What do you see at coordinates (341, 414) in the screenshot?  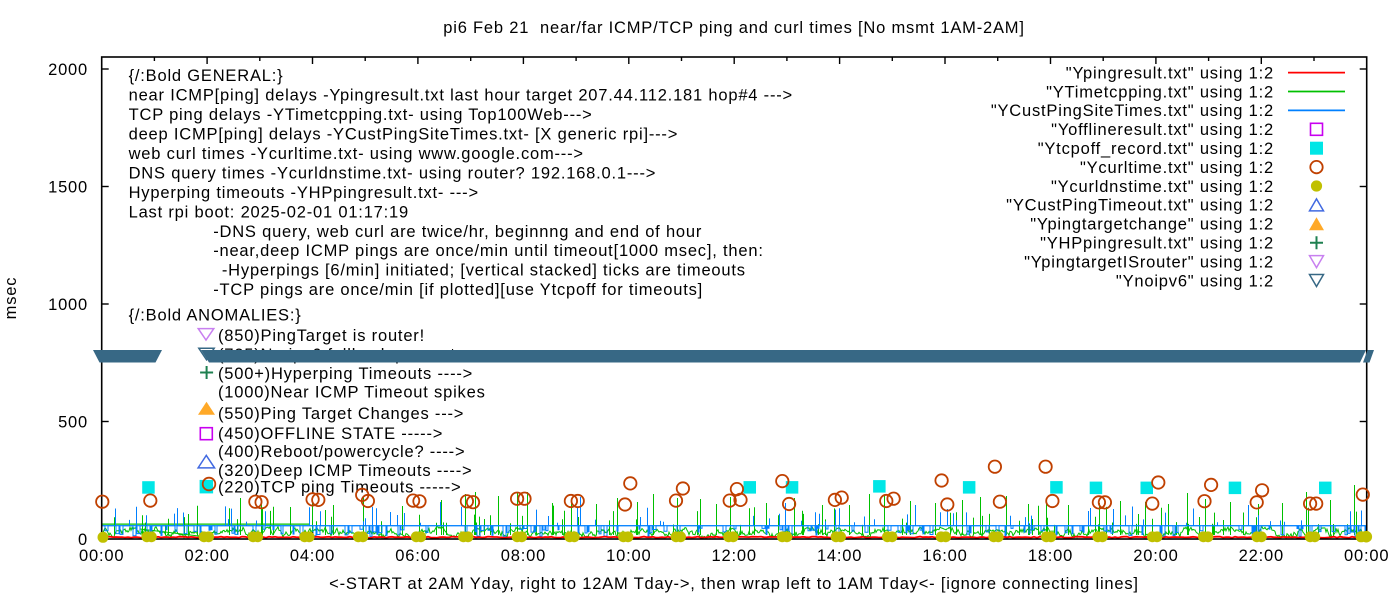 I see `svg-text: (550)Ping Target Changes --->` at bounding box center [341, 414].